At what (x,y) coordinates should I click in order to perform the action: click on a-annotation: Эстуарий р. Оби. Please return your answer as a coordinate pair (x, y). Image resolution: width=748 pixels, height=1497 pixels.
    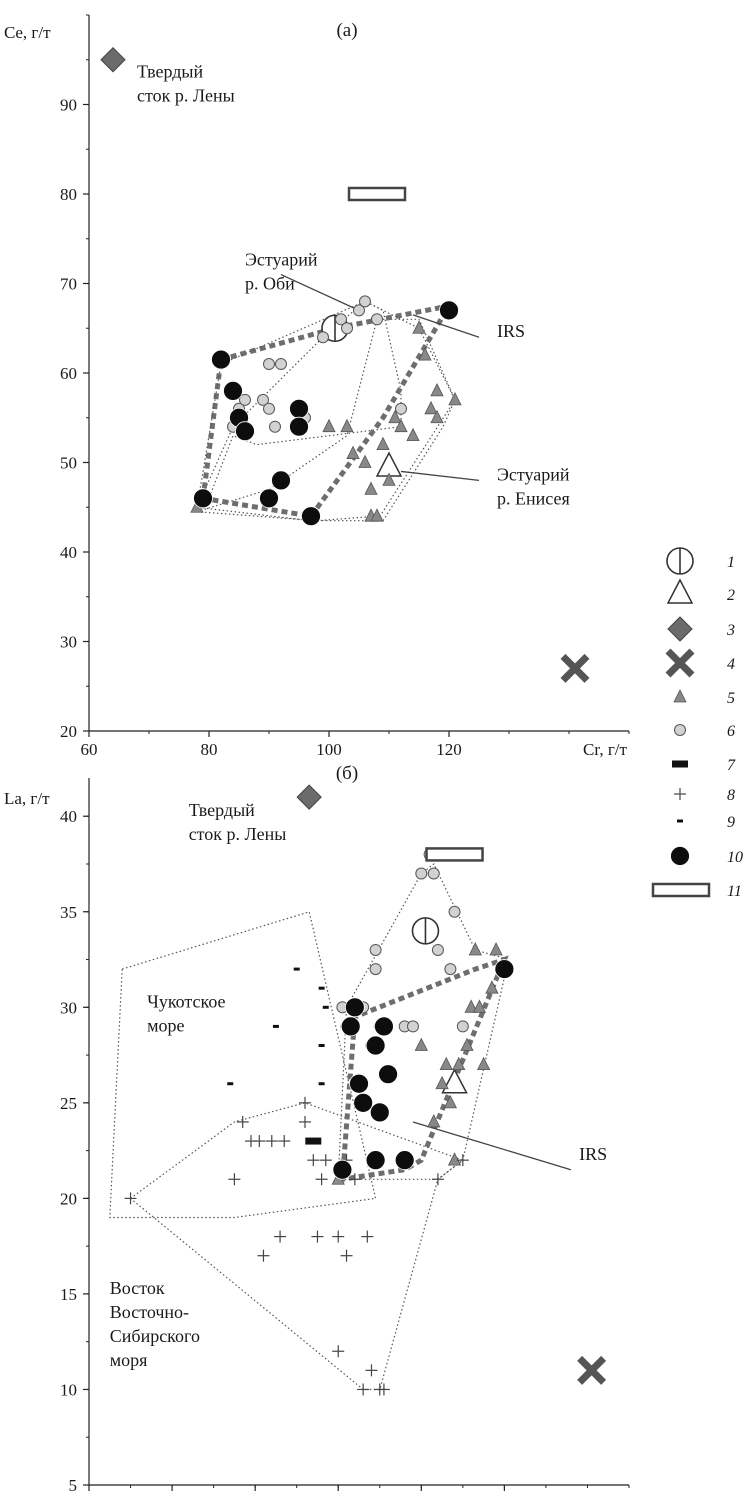
    Looking at the image, I should click on (281, 272).